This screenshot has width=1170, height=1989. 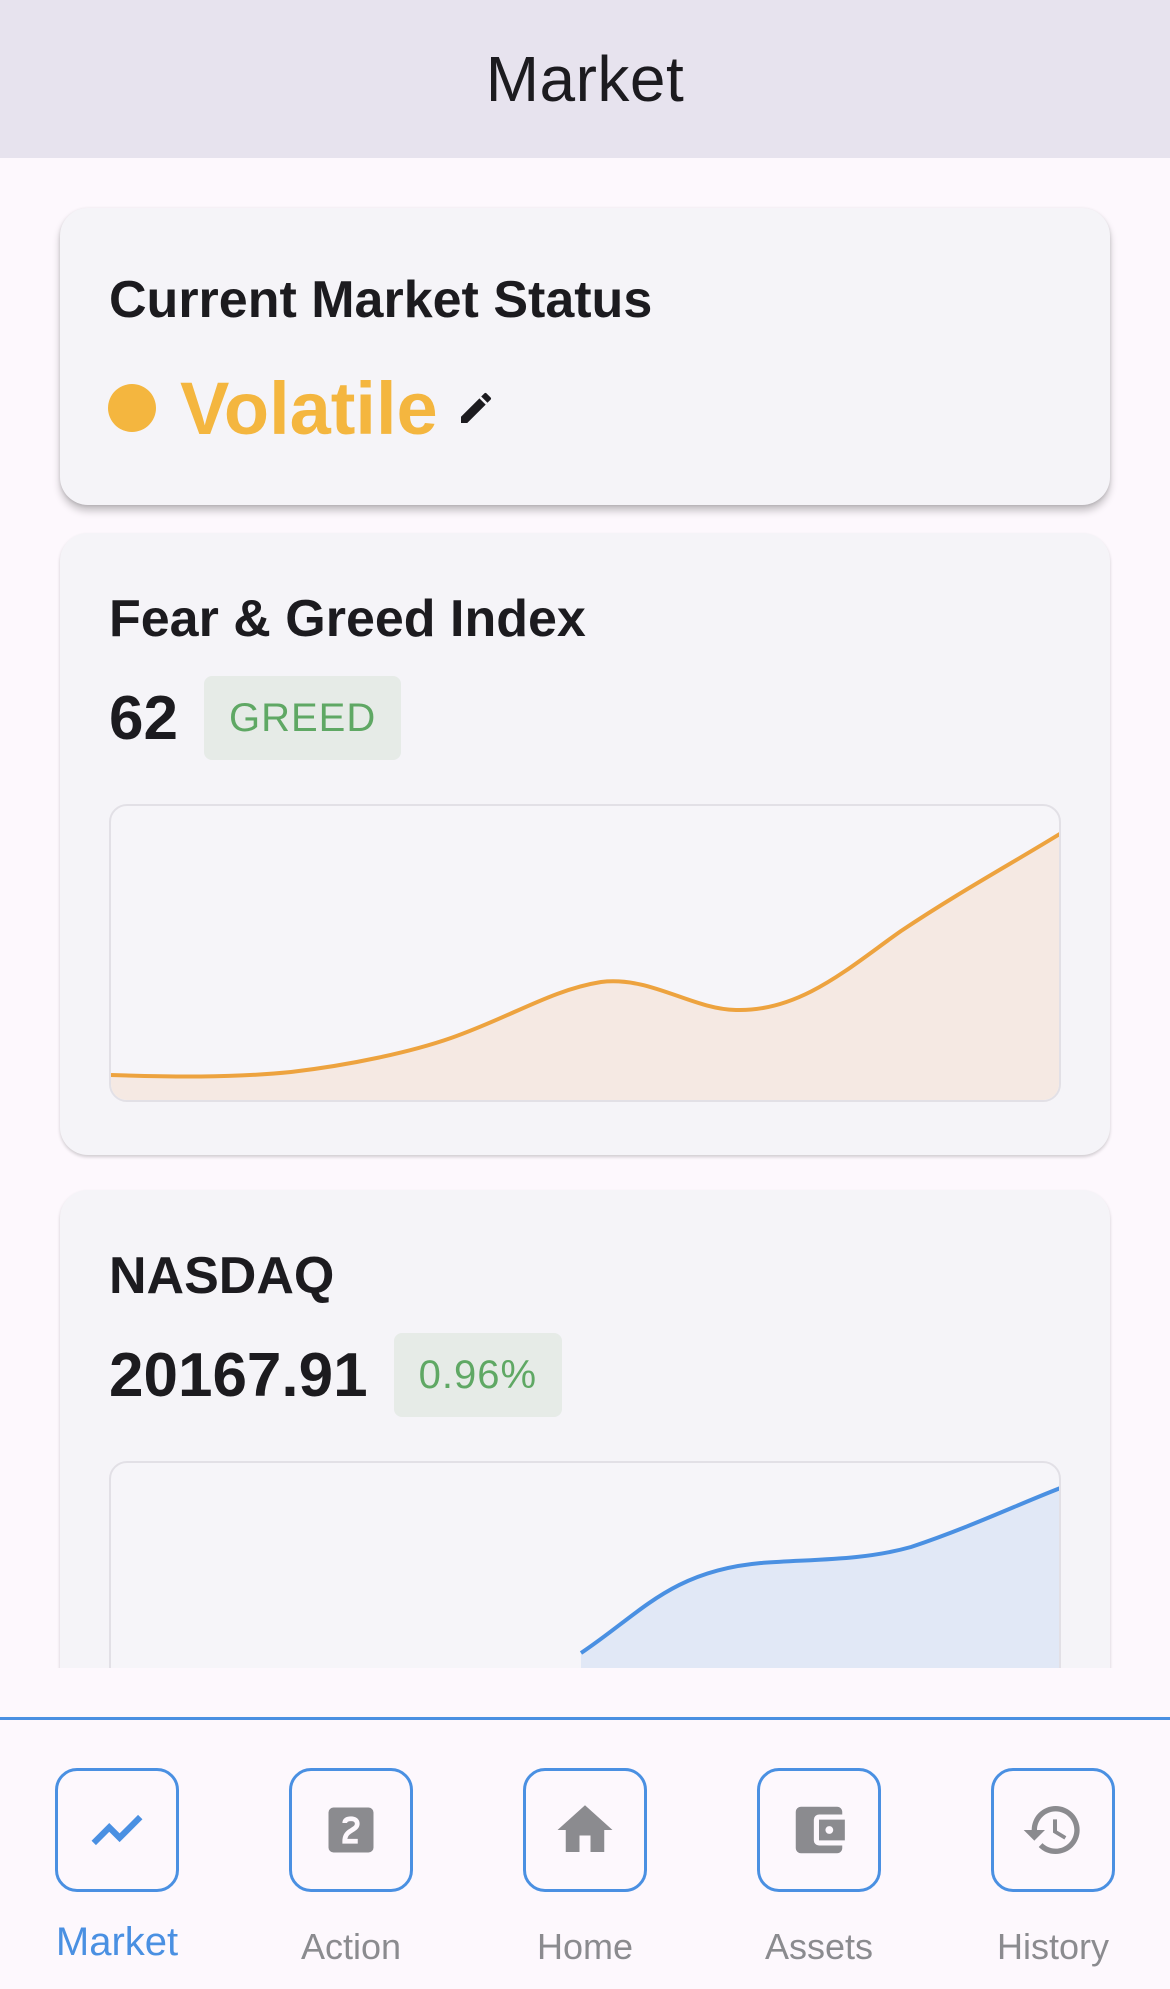 I want to click on nasdaq-title: NASDAQ, so click(x=222, y=1276).